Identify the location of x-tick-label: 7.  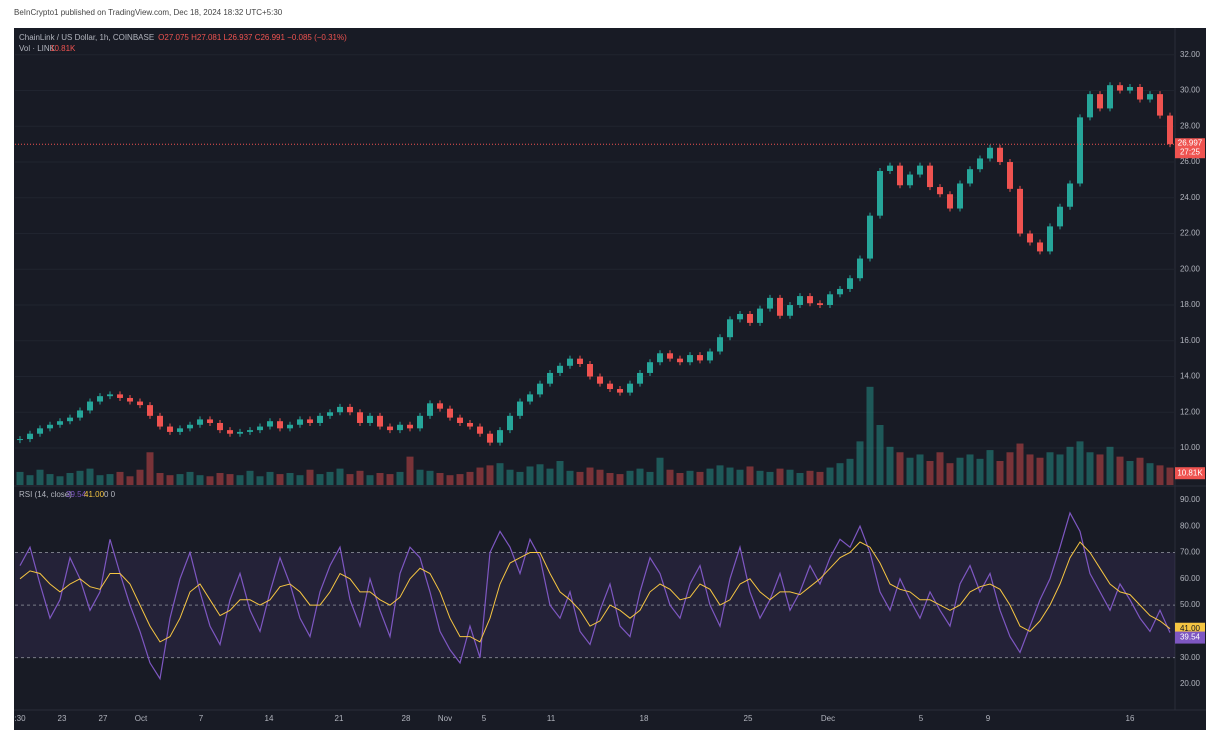
(201, 718).